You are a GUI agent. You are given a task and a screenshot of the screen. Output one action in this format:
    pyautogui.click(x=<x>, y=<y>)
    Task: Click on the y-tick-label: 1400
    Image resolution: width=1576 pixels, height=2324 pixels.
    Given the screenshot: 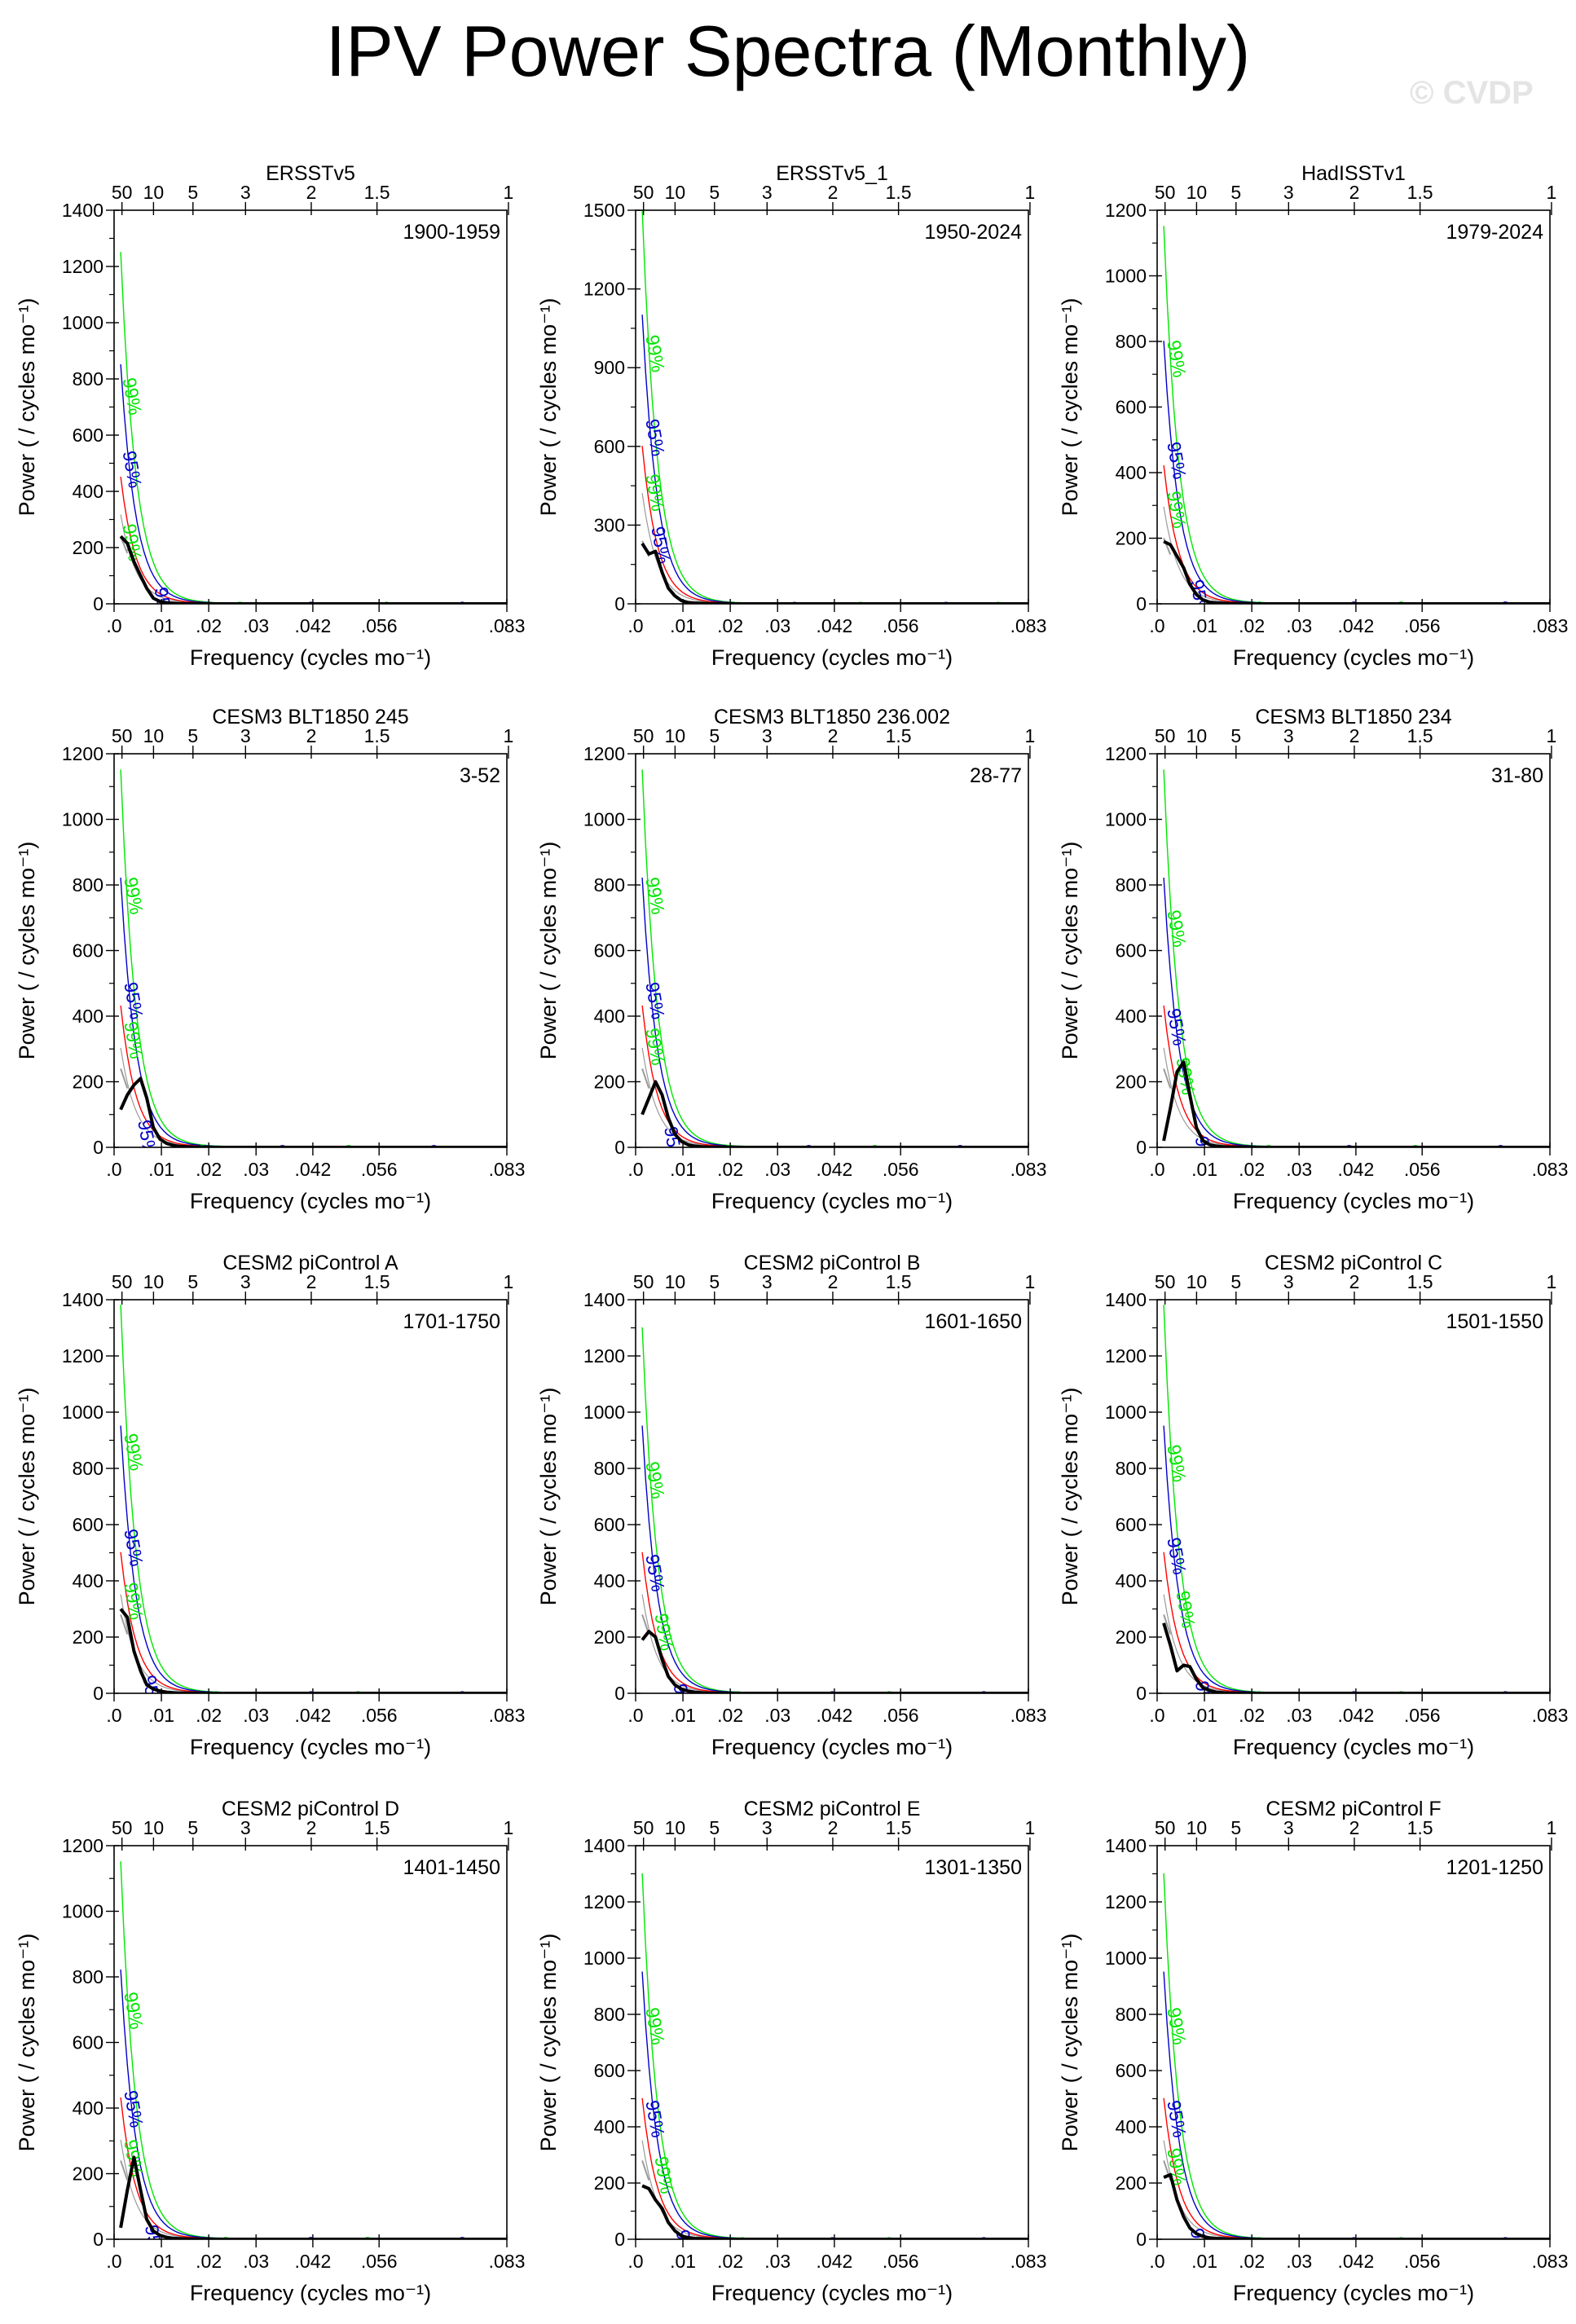 What is the action you would take?
    pyautogui.click(x=1126, y=1846)
    